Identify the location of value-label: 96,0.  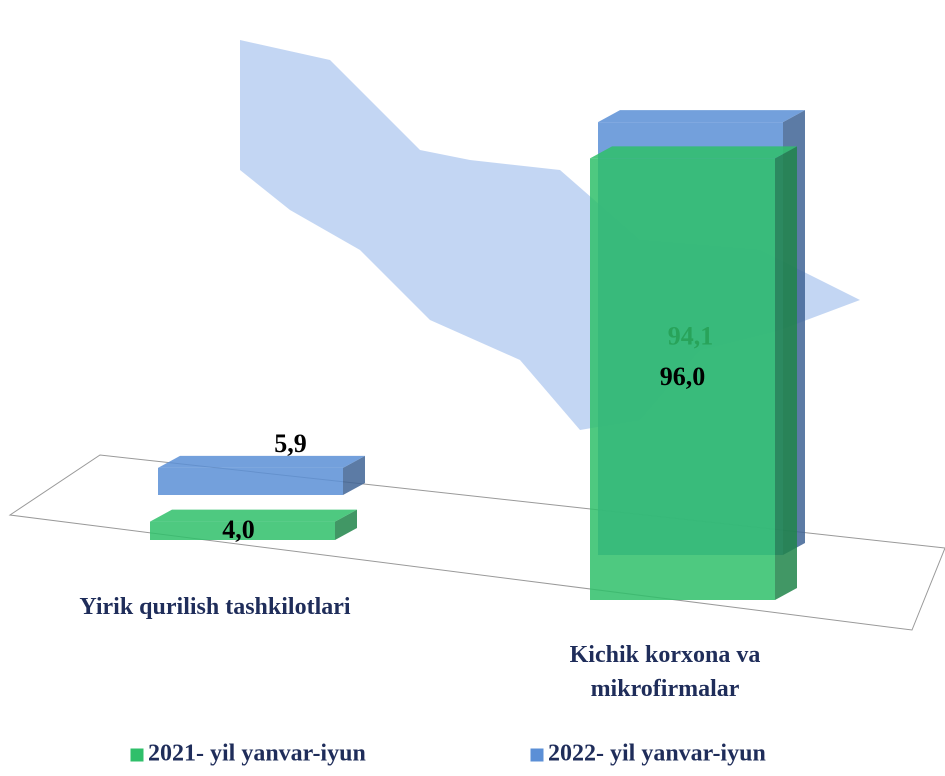
(683, 376).